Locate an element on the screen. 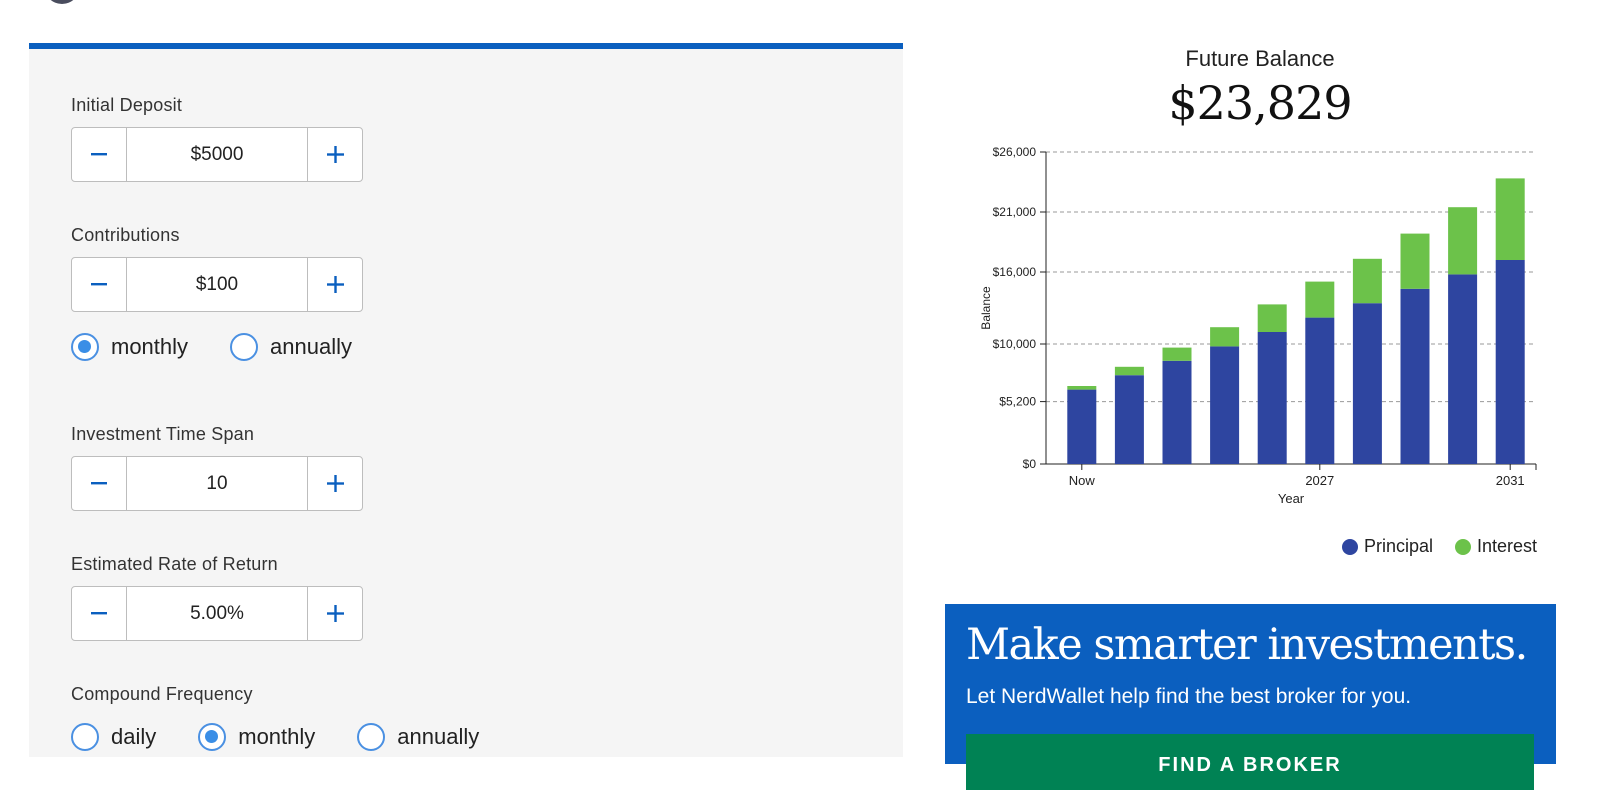  legend-label: Interest is located at coordinates (1507, 546).